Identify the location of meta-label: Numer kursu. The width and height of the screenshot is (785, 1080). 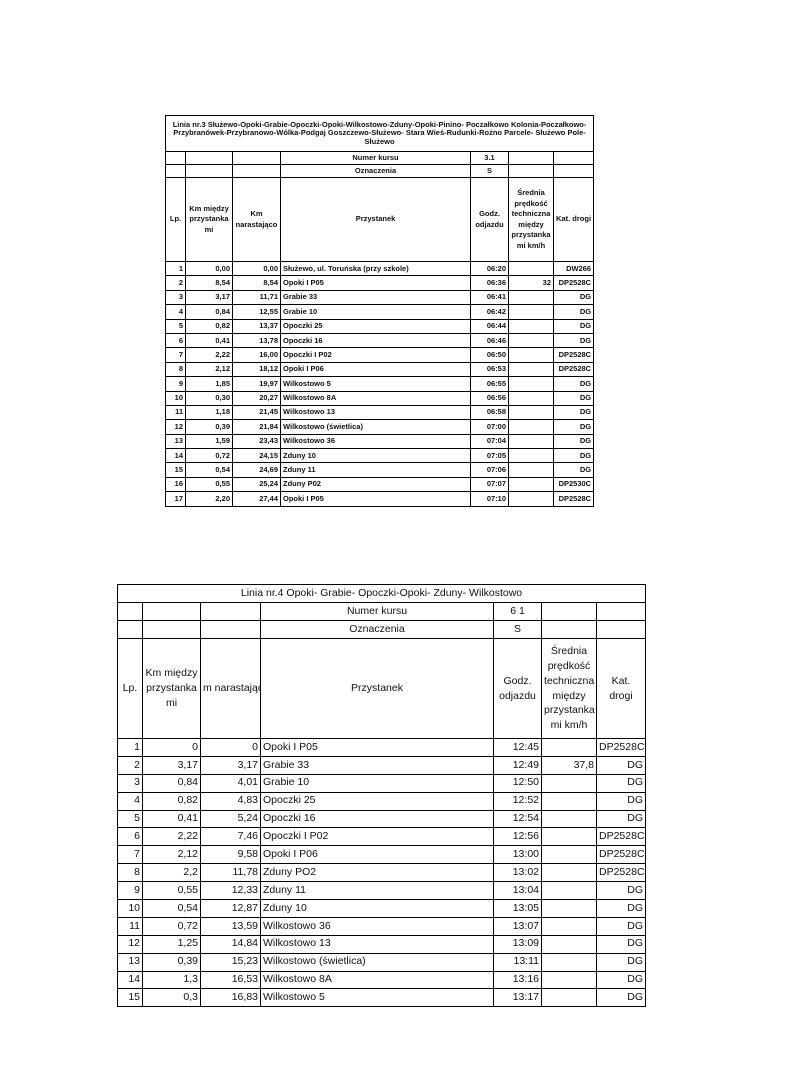
(375, 158).